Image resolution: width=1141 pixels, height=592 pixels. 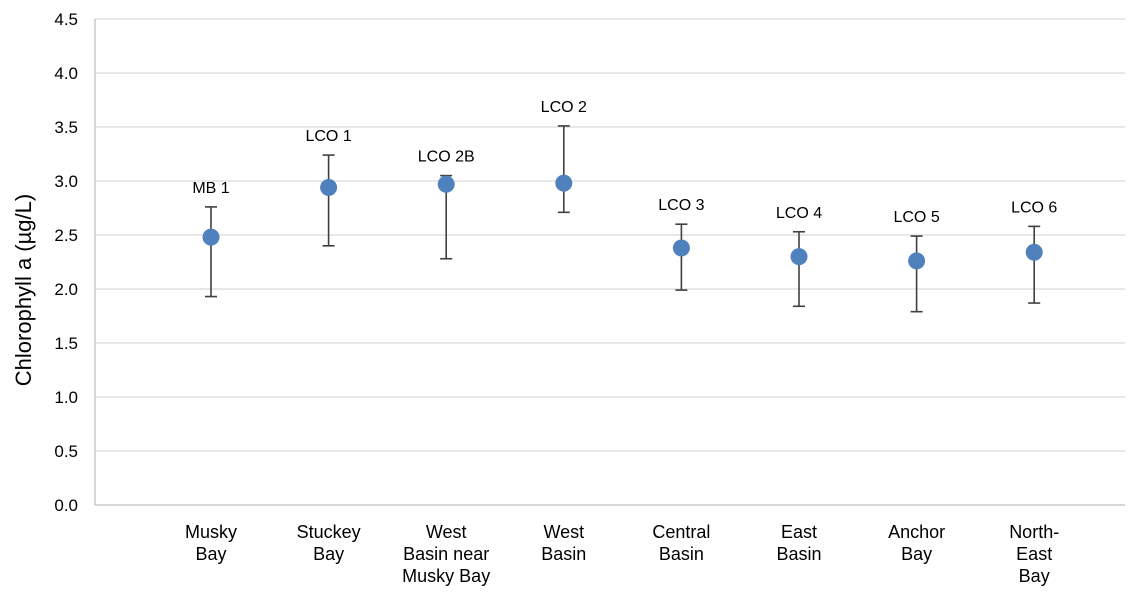 I want to click on point-label: LCO 1, so click(x=328, y=136).